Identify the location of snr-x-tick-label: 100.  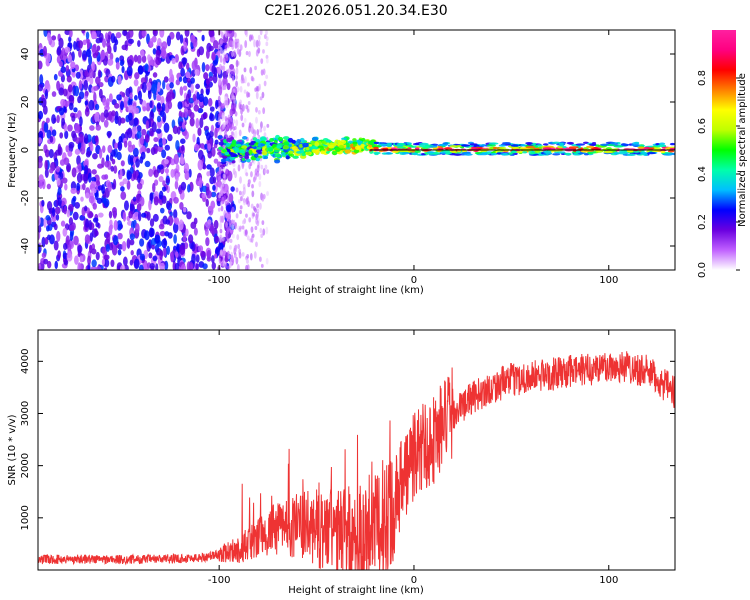
(608, 580).